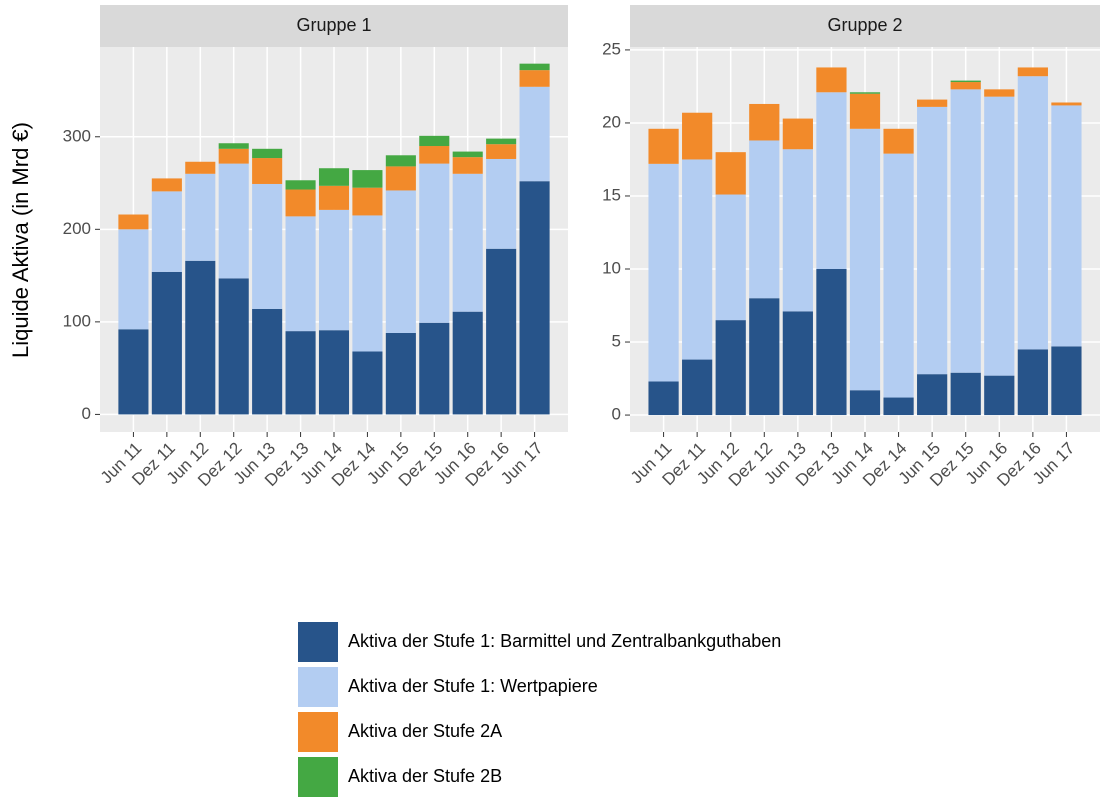 The height and width of the screenshot is (805, 1104). I want to click on y-tick-label: 200, so click(77, 228).